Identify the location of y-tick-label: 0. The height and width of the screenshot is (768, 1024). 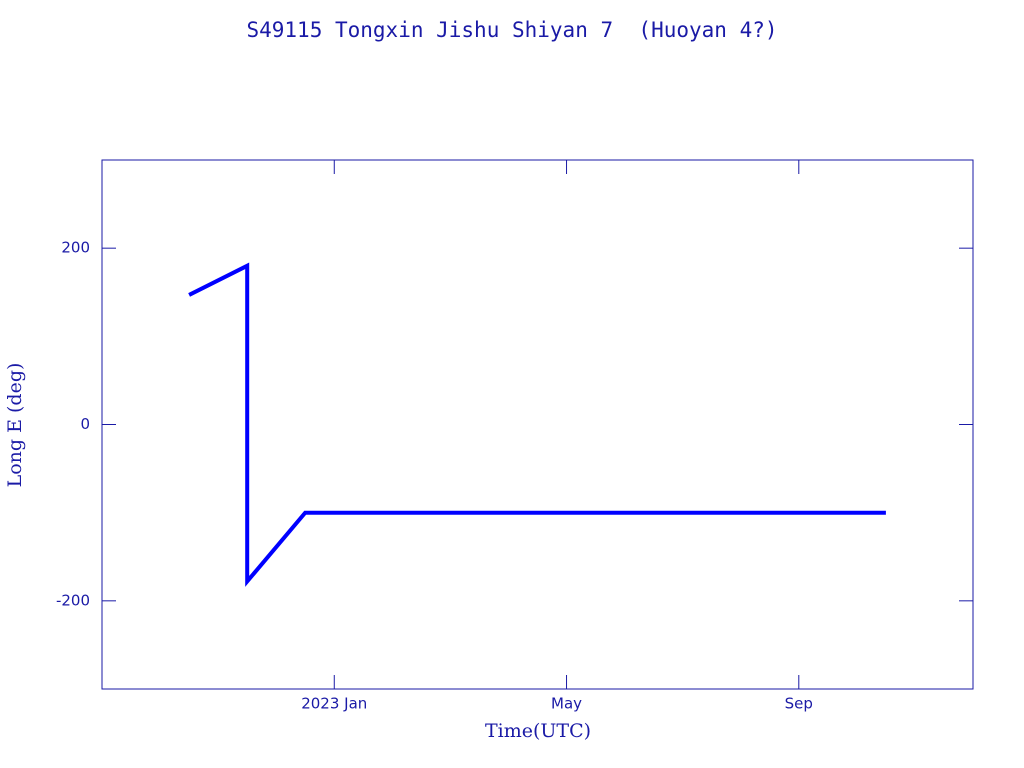
(85, 424).